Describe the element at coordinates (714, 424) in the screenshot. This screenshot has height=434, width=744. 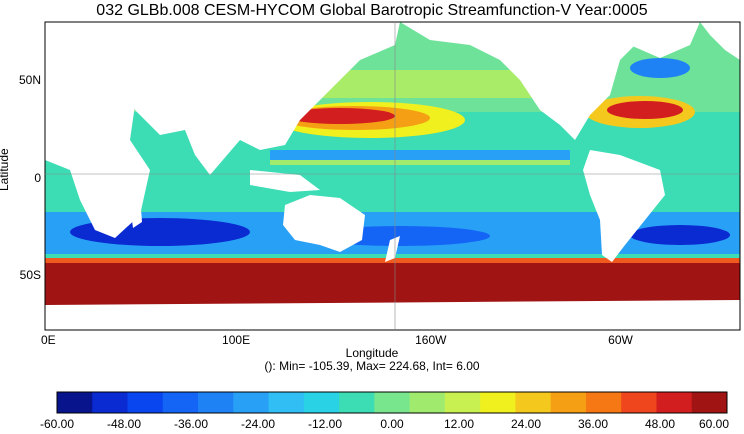
I see `colorbar-tick-label: 60.00` at that location.